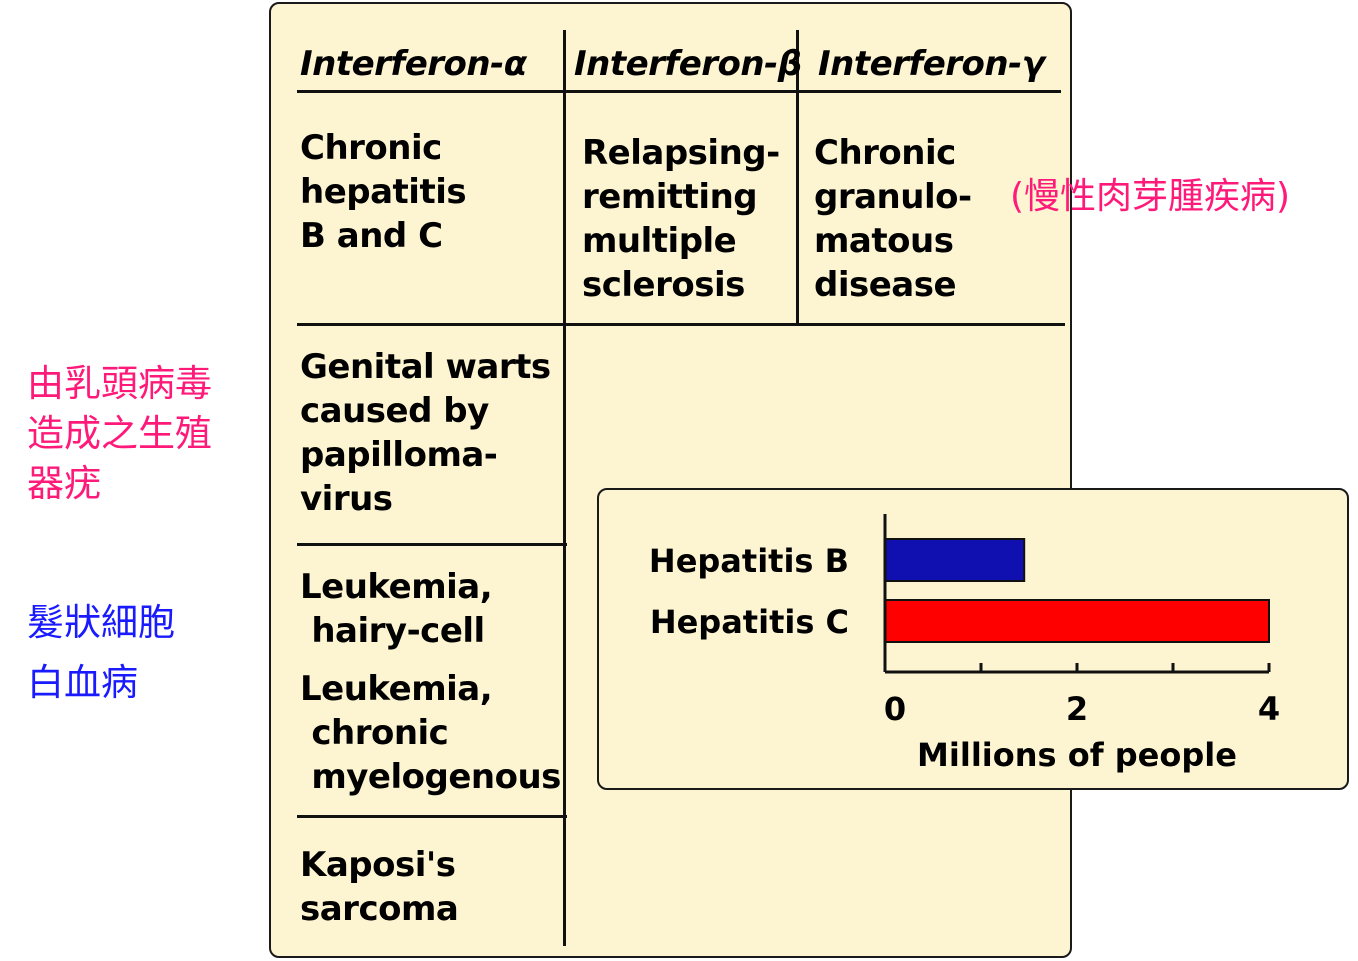 Image resolution: width=1358 pixels, height=961 pixels. What do you see at coordinates (681, 219) in the screenshot?
I see `cell-multiple-sclerosis: Relapsing- remitting multiple sclerosis` at bounding box center [681, 219].